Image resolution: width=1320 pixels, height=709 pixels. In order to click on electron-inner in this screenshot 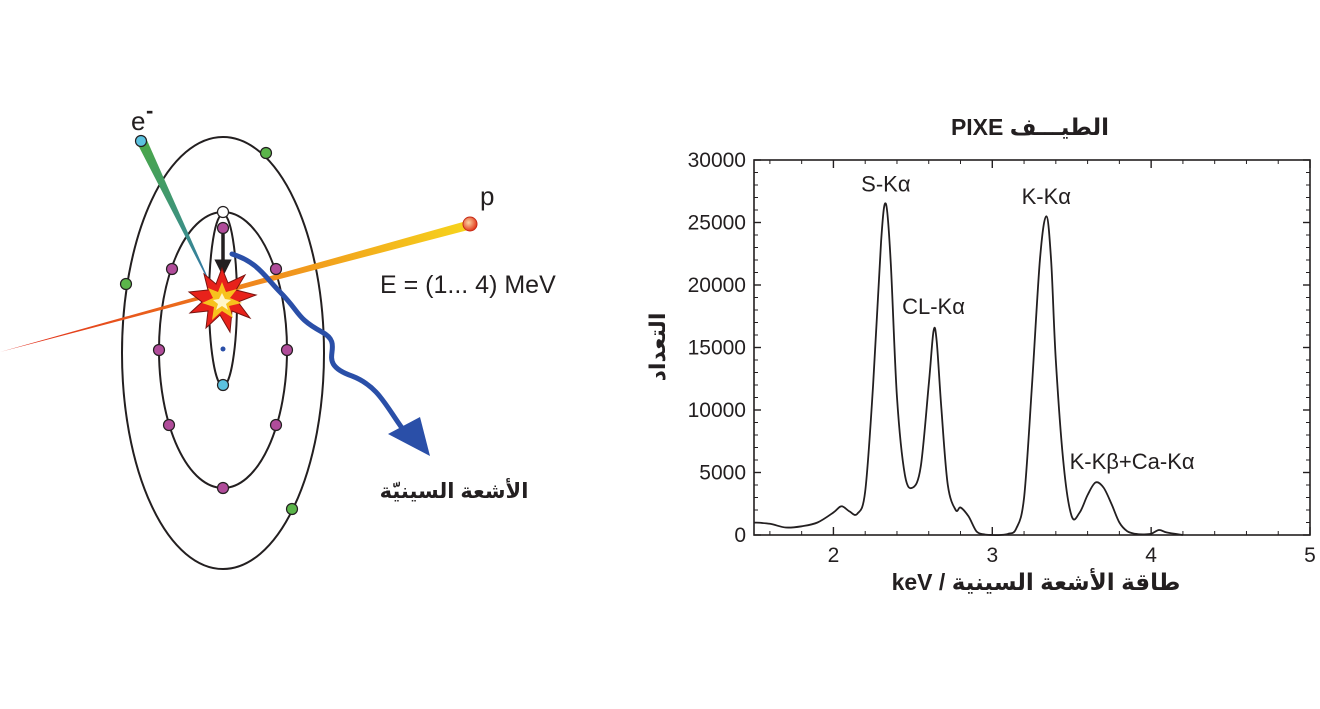, I will do `click(223, 385)`.